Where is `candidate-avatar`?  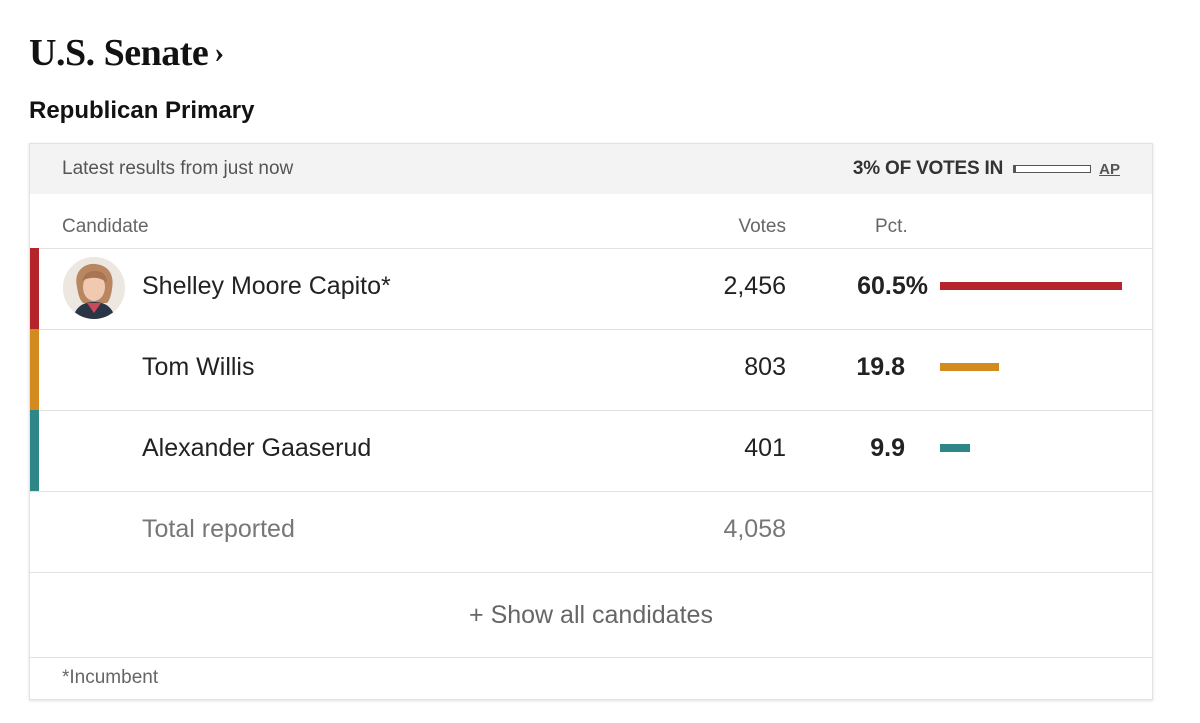 candidate-avatar is located at coordinates (94, 288).